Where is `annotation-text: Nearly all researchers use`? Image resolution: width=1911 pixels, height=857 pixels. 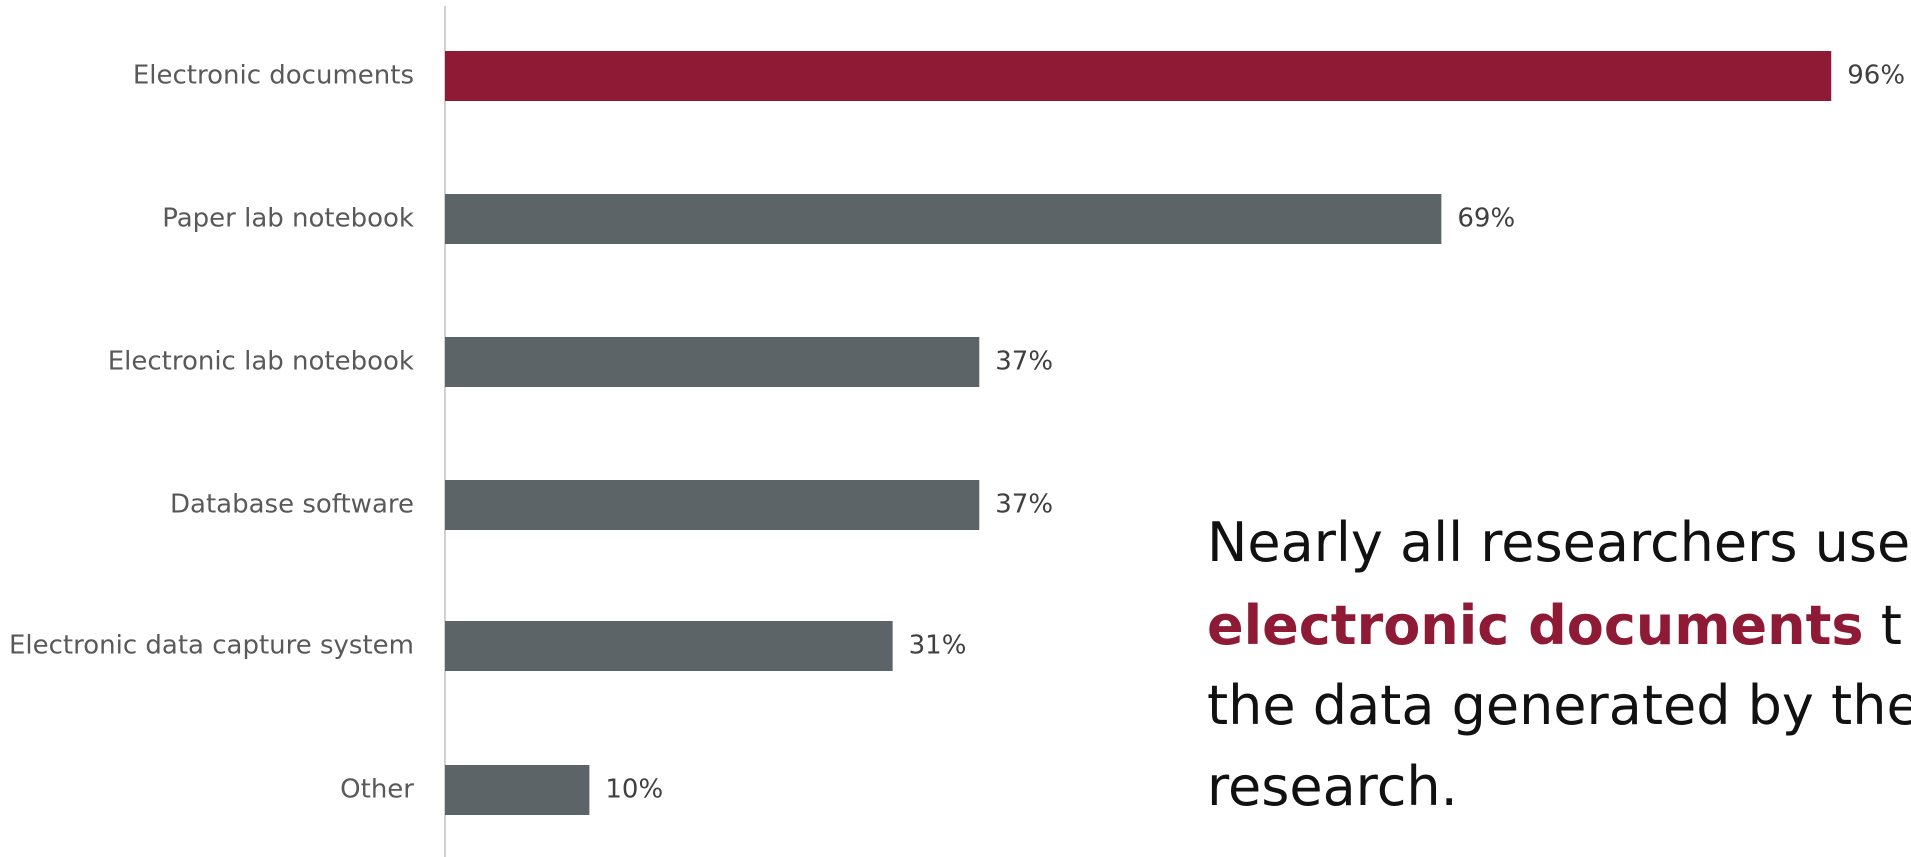 annotation-text: Nearly all researchers use is located at coordinates (1558, 542).